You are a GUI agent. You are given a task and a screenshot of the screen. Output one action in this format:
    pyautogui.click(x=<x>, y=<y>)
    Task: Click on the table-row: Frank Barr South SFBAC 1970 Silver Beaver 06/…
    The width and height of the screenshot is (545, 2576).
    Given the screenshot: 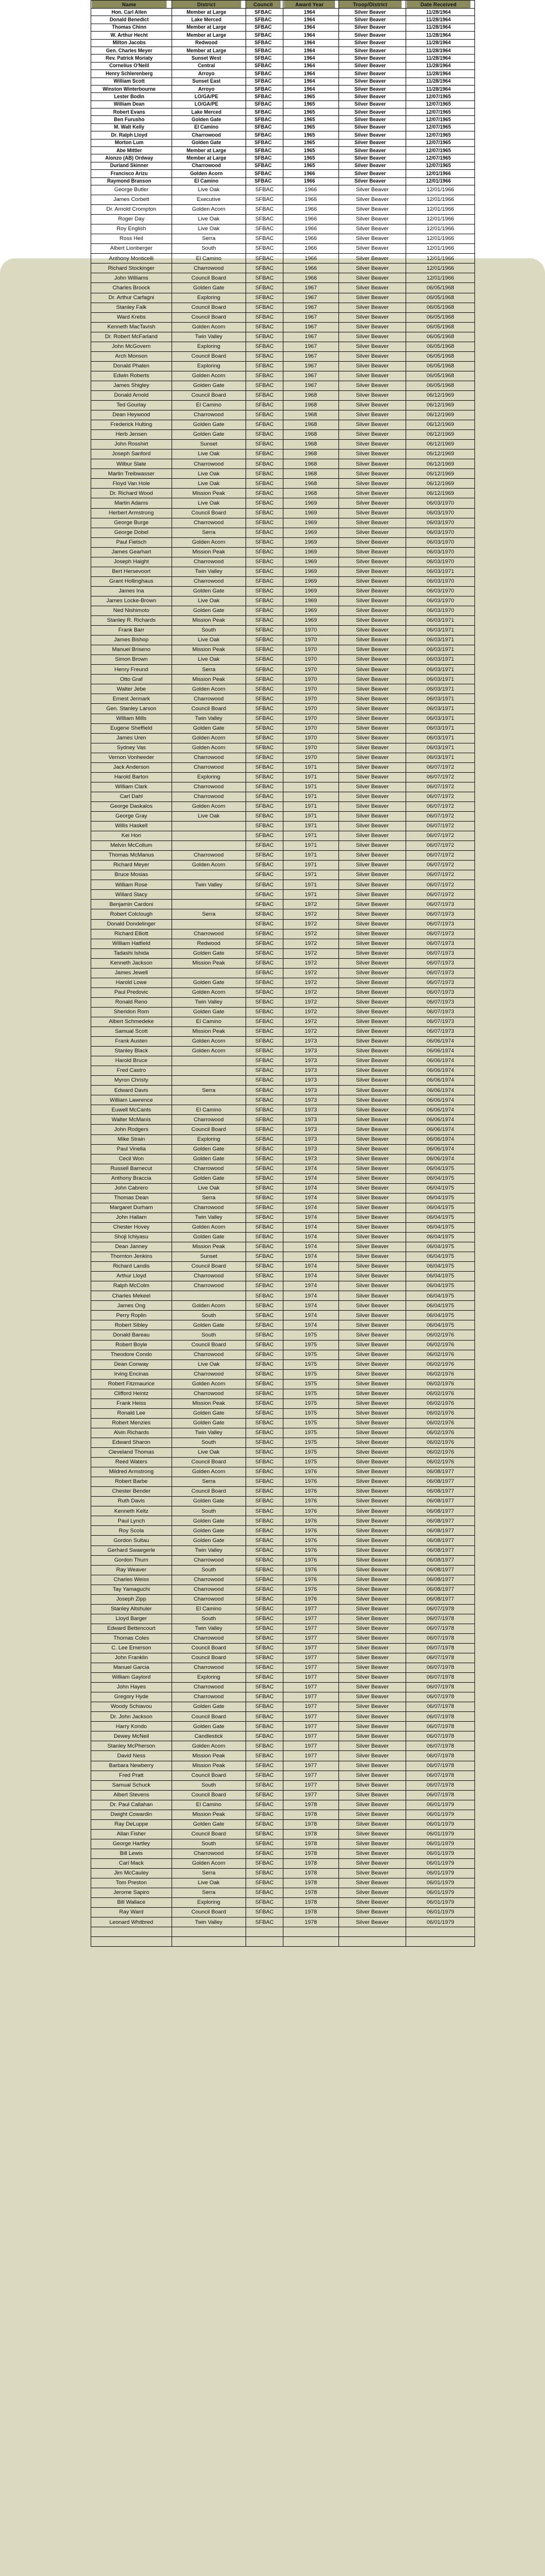 What is the action you would take?
    pyautogui.click(x=283, y=630)
    